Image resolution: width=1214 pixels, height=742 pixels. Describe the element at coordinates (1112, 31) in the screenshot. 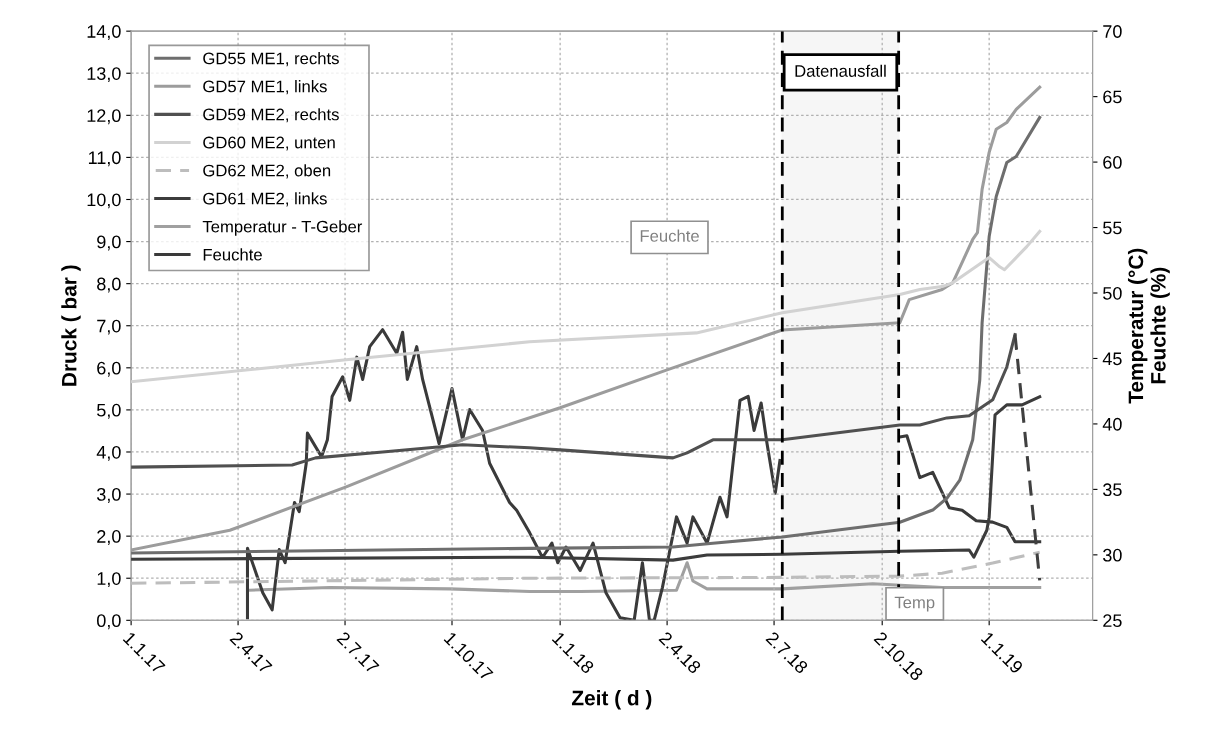

I see `y2-tick-label: 70` at that location.